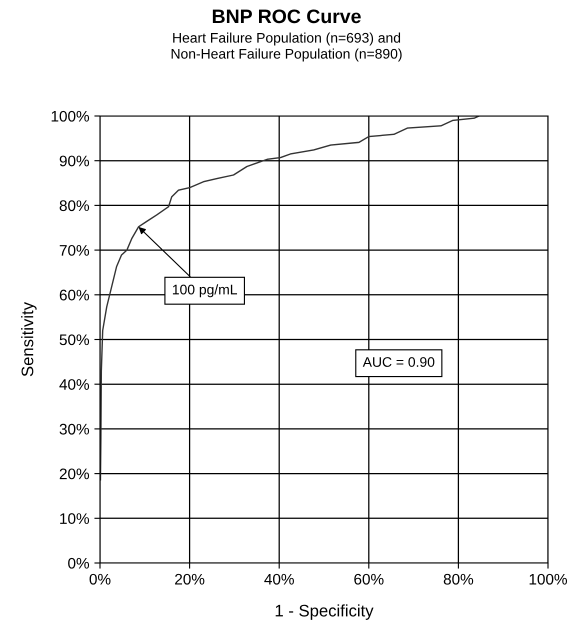  What do you see at coordinates (279, 579) in the screenshot?
I see `x-tick-label: 40%` at bounding box center [279, 579].